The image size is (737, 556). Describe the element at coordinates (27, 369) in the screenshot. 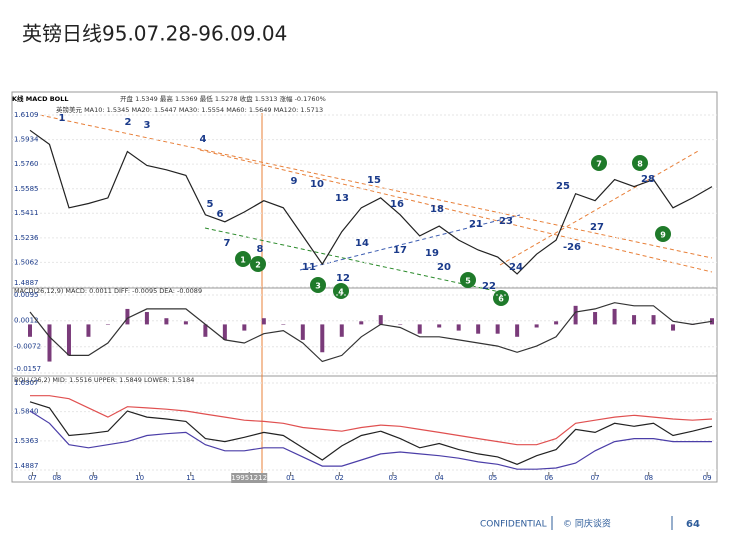

I see `y-tick-label: -0.0157` at that location.